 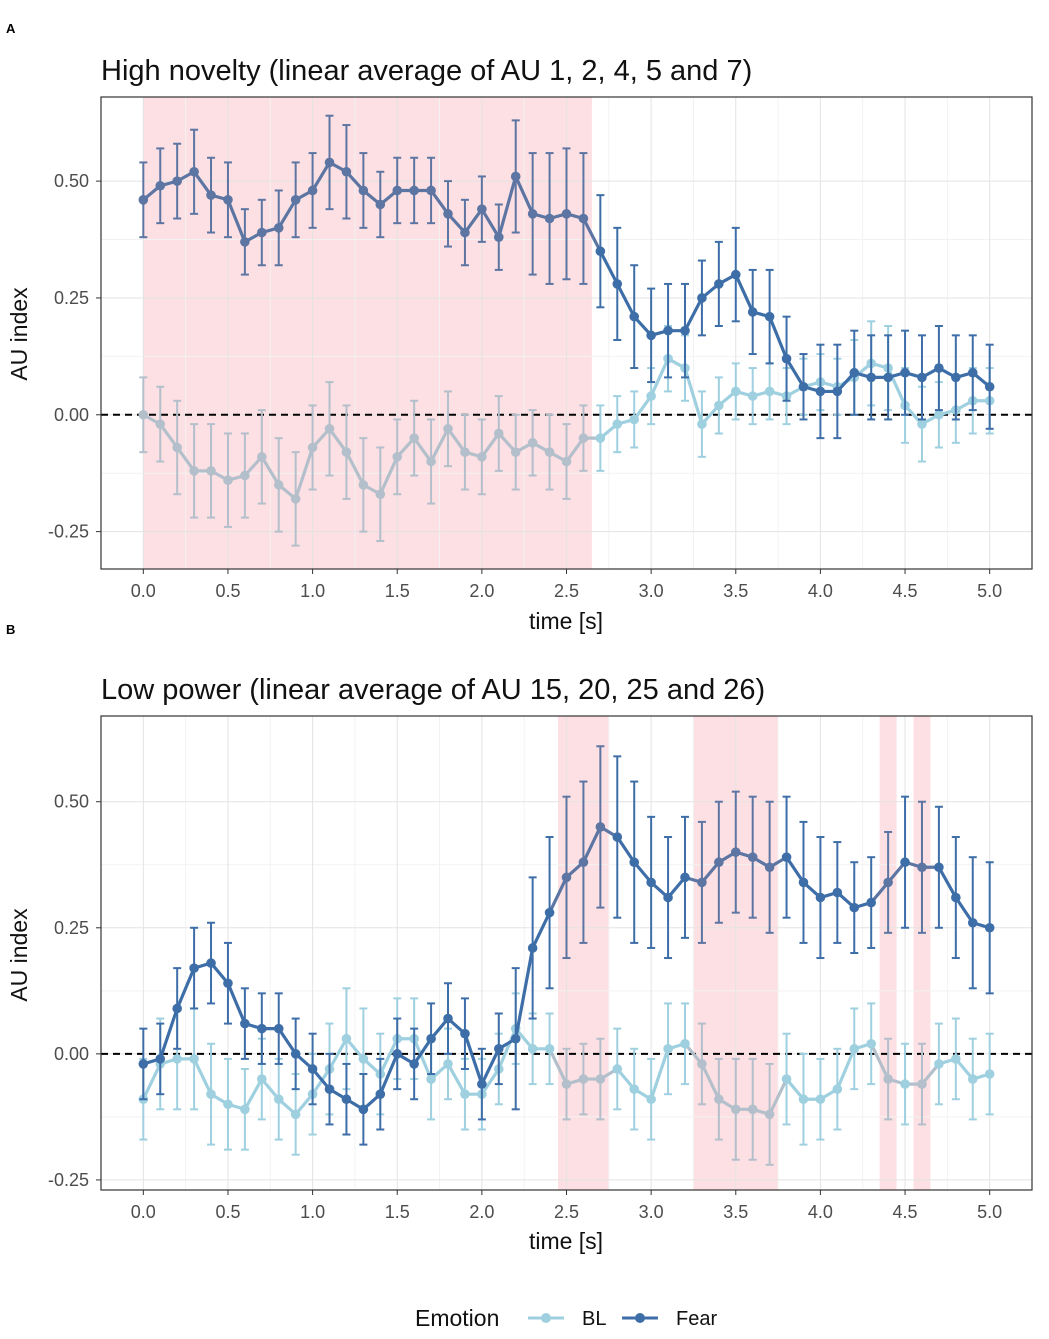 I want to click on y-tick-label: 0.25, so click(x=71, y=928).